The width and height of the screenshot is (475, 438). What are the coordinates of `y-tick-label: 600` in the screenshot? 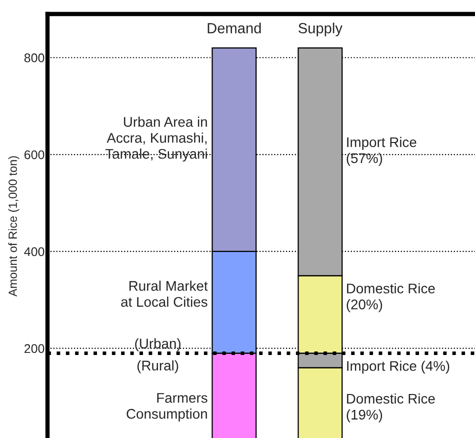 It's located at (34, 155).